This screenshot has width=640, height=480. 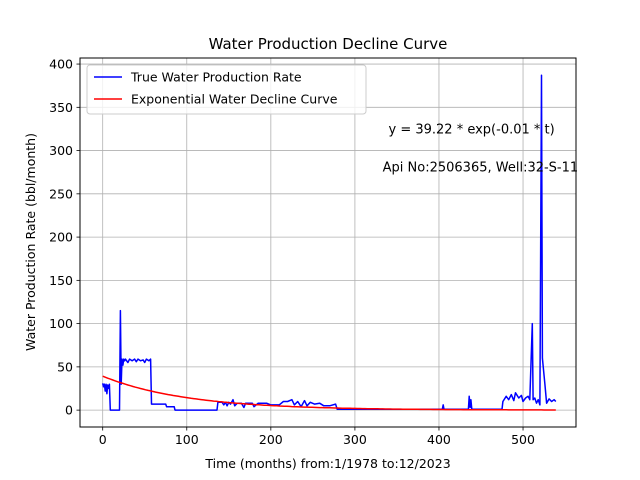 What do you see at coordinates (61, 323) in the screenshot?
I see `y-tick-label: 100` at bounding box center [61, 323].